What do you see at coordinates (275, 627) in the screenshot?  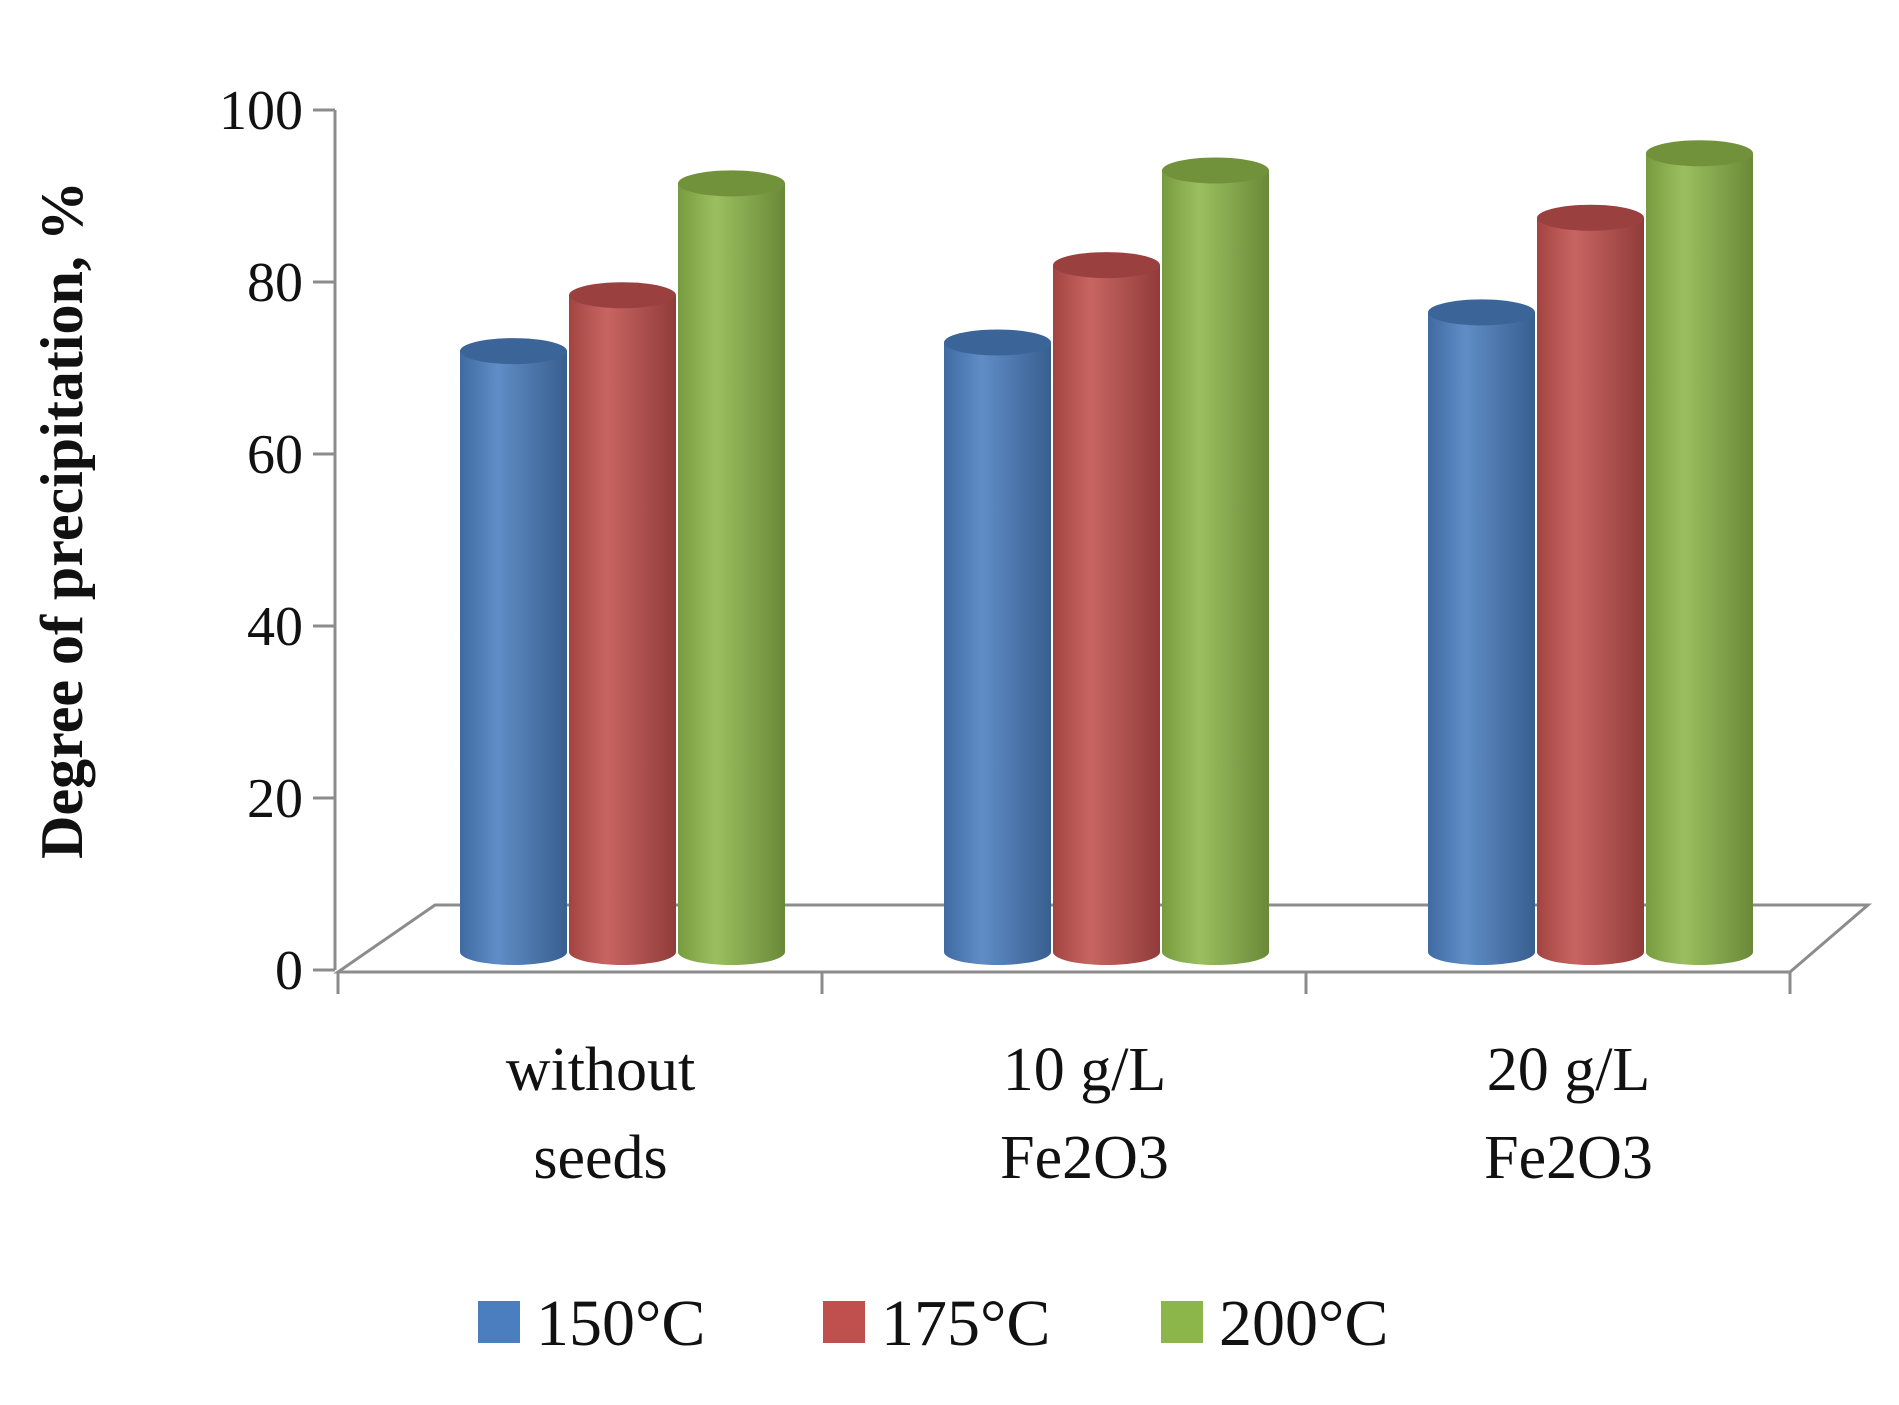 I see `y-tick-label: 40` at bounding box center [275, 627].